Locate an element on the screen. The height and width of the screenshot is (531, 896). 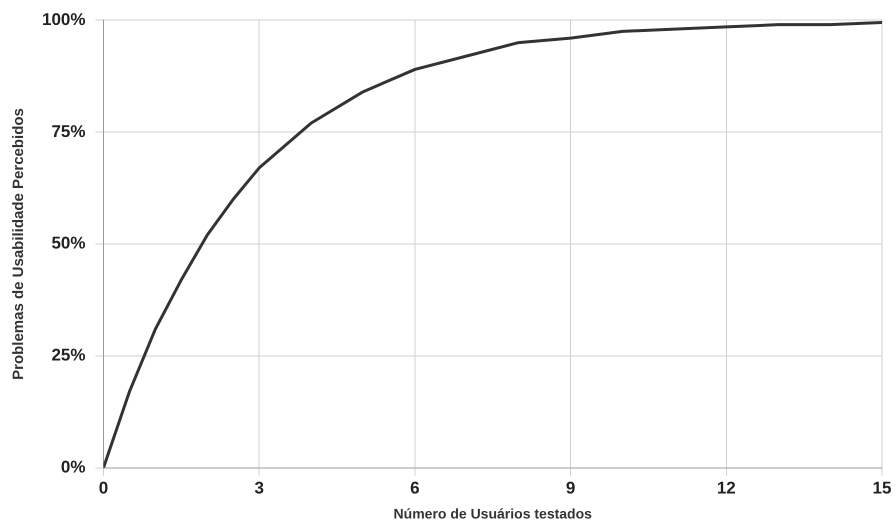
y-tick-label: 75% is located at coordinates (68, 131).